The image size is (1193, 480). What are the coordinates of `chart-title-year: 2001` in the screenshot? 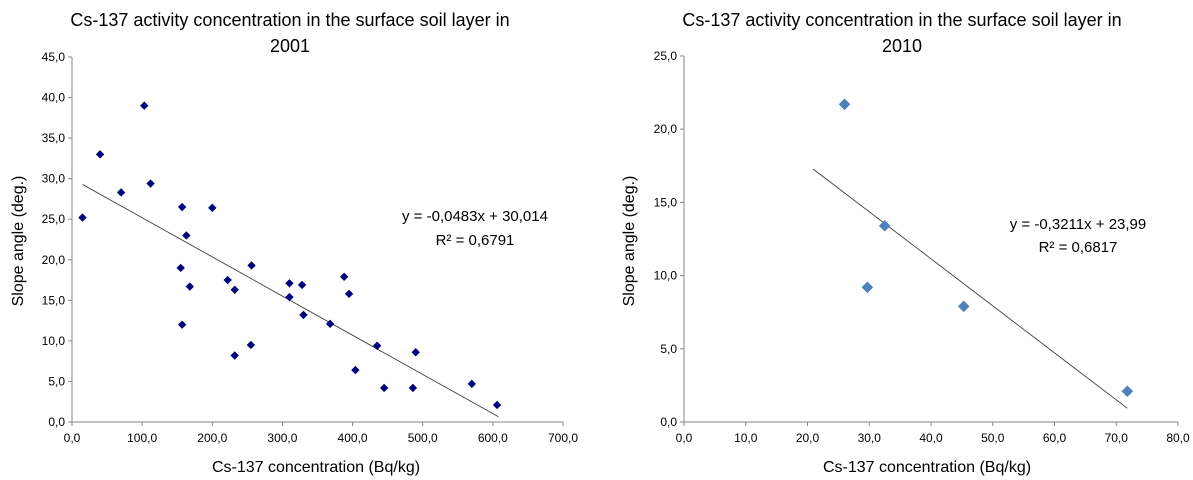 It's located at (290, 46).